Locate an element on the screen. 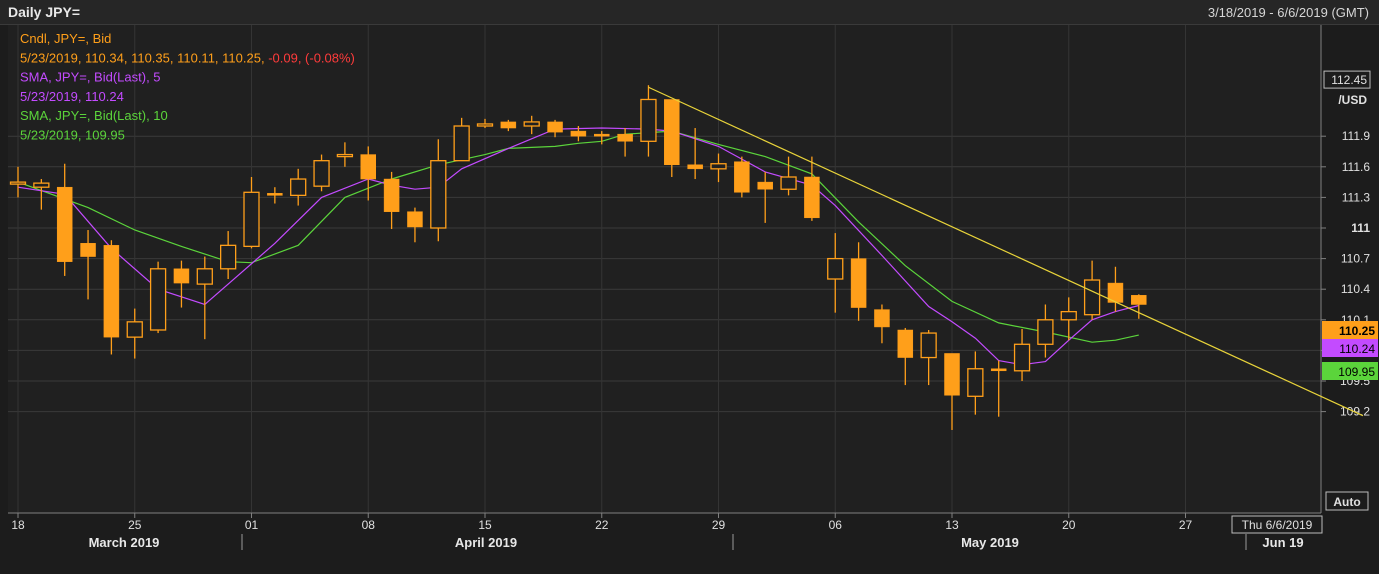 Image resolution: width=1379 pixels, height=574 pixels. month-label: April 2019 is located at coordinates (486, 542).